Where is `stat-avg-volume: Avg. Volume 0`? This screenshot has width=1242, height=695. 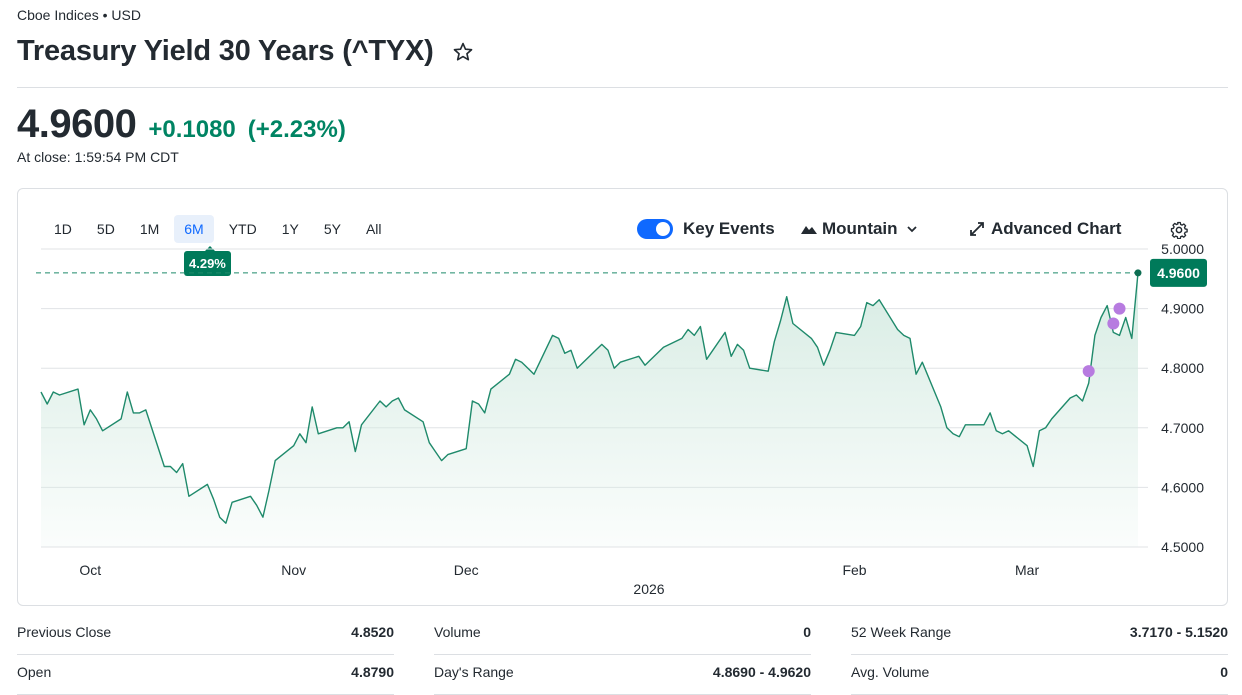
stat-avg-volume: Avg. Volume 0 is located at coordinates (1039, 675).